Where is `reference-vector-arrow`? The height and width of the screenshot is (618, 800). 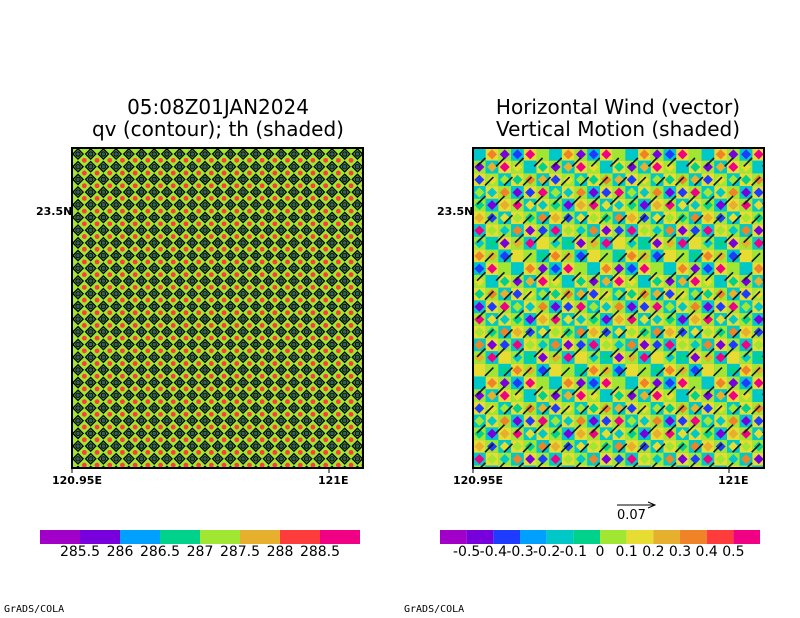 reference-vector-arrow is located at coordinates (637, 505).